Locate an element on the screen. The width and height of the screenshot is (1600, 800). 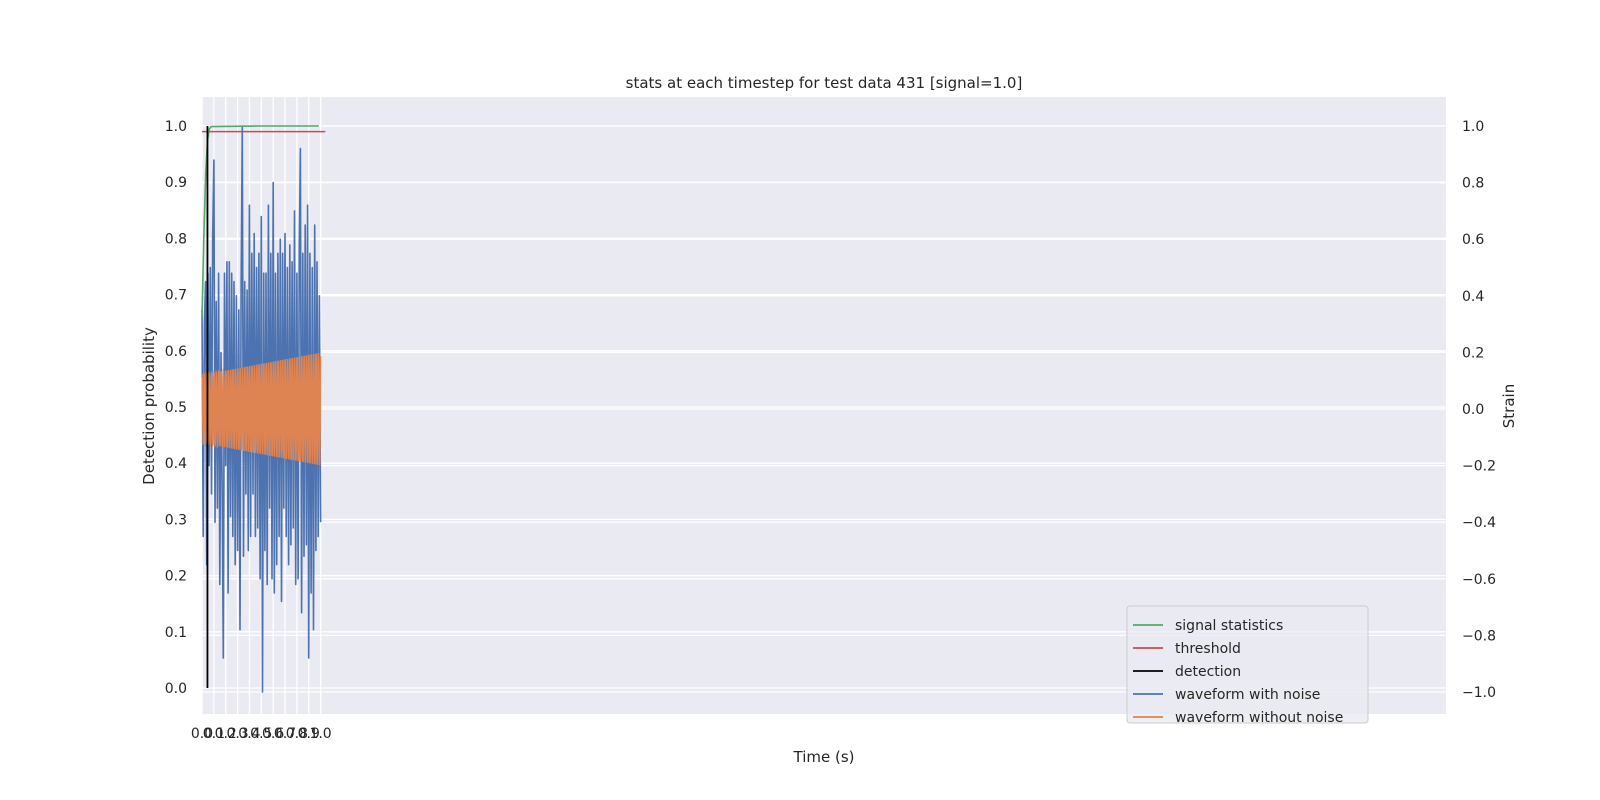
legend-label: threshold is located at coordinates (1208, 649).